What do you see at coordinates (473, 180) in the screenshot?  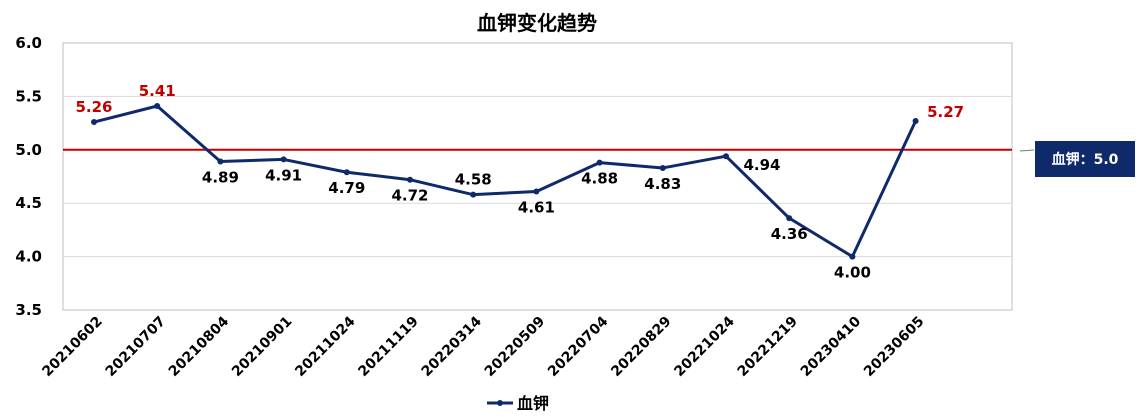 I see `data-label: 4.58` at bounding box center [473, 180].